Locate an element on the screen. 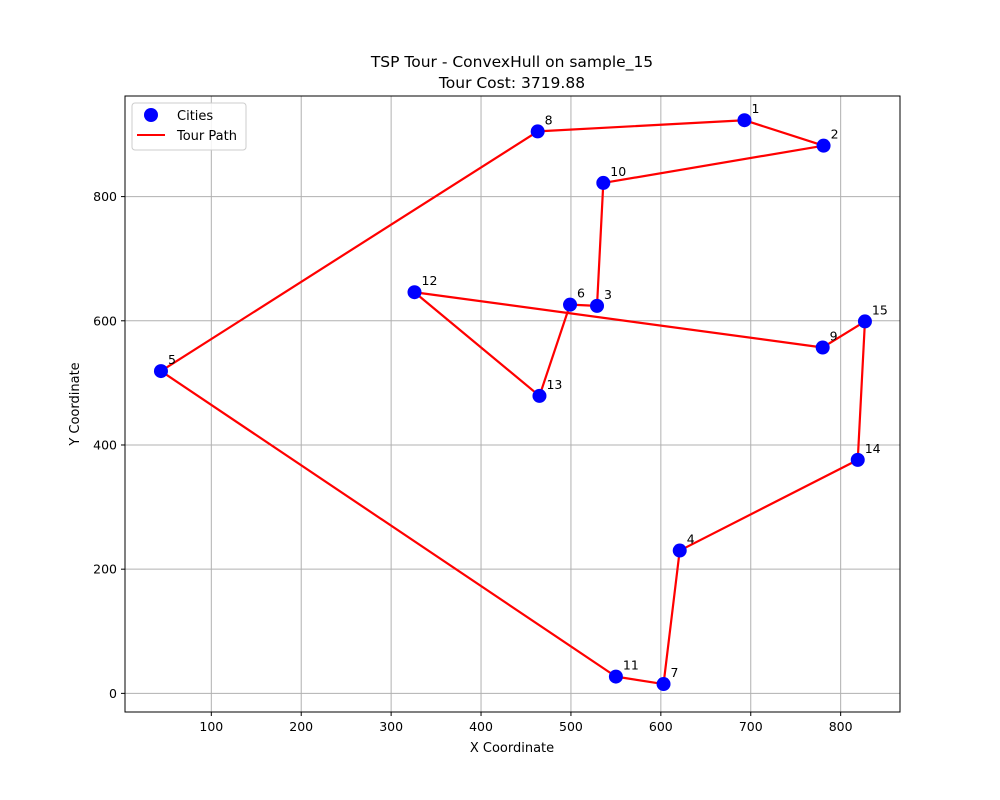 Image resolution: width=1000 pixels, height=800 pixels. x-tick-label: 400 is located at coordinates (481, 726).